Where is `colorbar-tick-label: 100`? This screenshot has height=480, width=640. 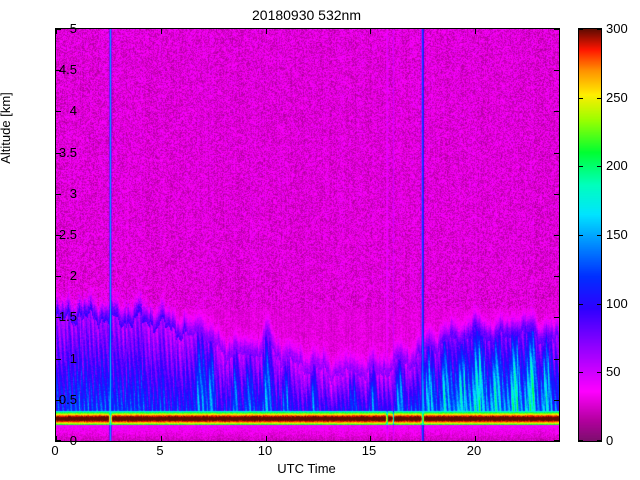 colorbar-tick-label: 100 is located at coordinates (617, 303).